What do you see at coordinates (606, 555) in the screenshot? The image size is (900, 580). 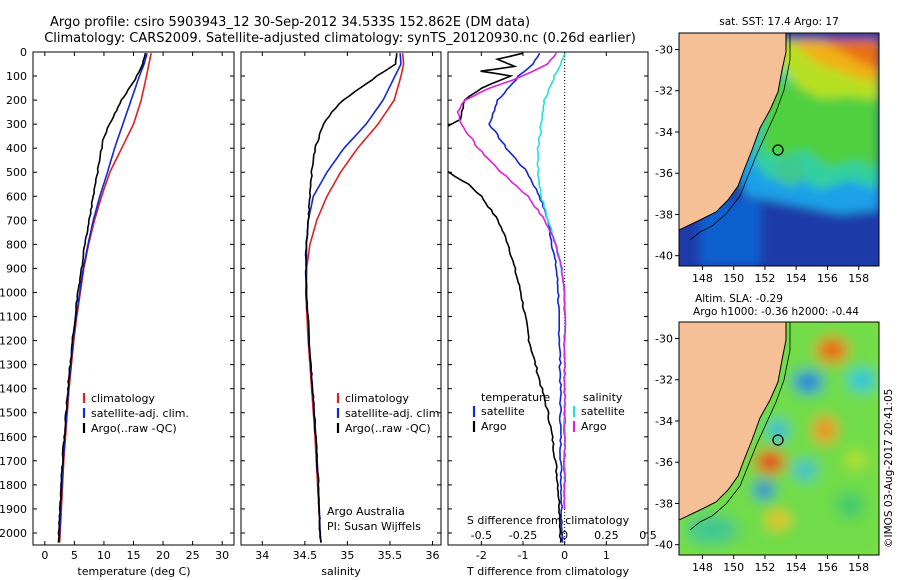 I see `x-tick-label: 1` at bounding box center [606, 555].